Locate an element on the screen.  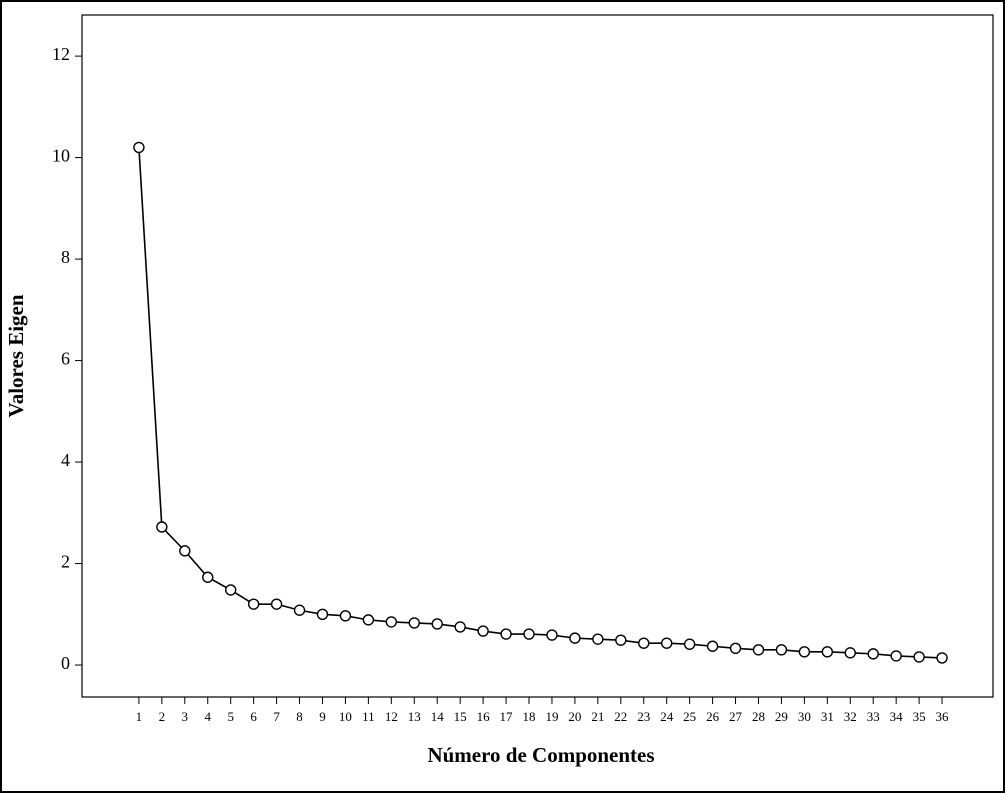
x-tick-label: 32 is located at coordinates (850, 716).